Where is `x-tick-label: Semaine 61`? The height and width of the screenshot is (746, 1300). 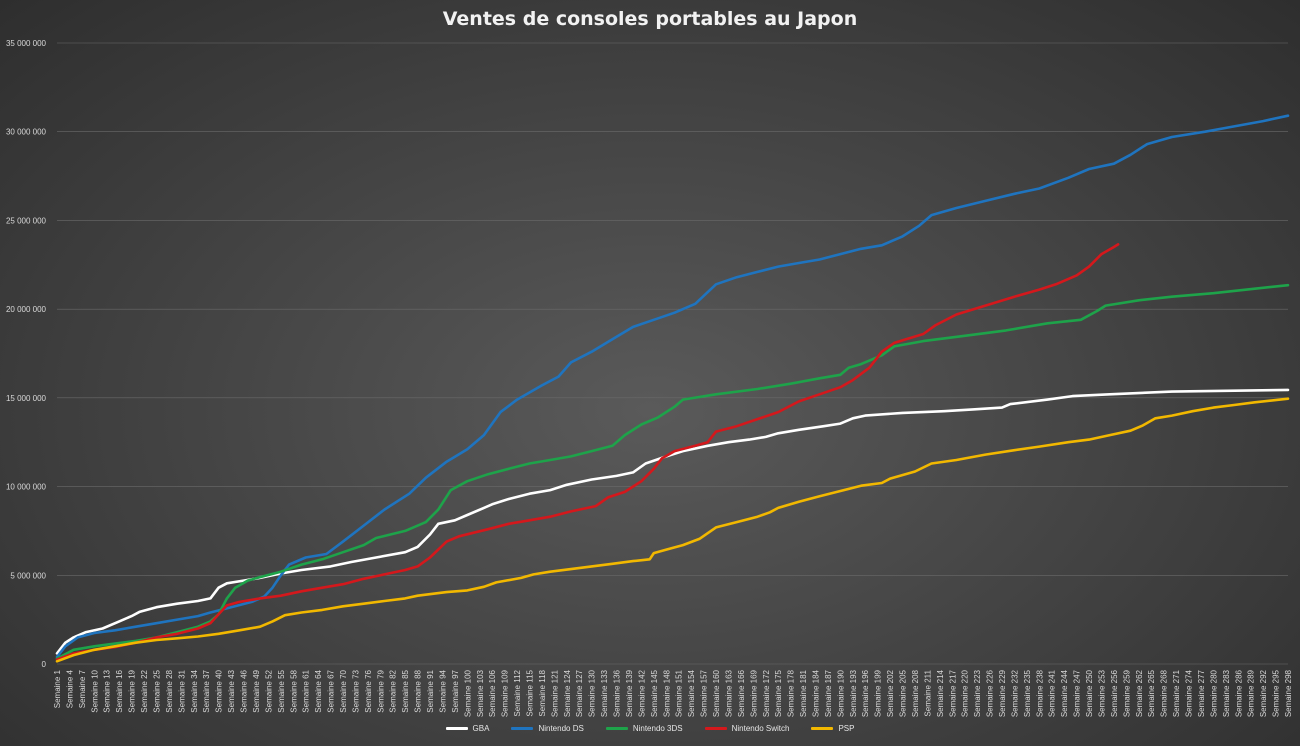 x-tick-label: Semaine 61 is located at coordinates (306, 690).